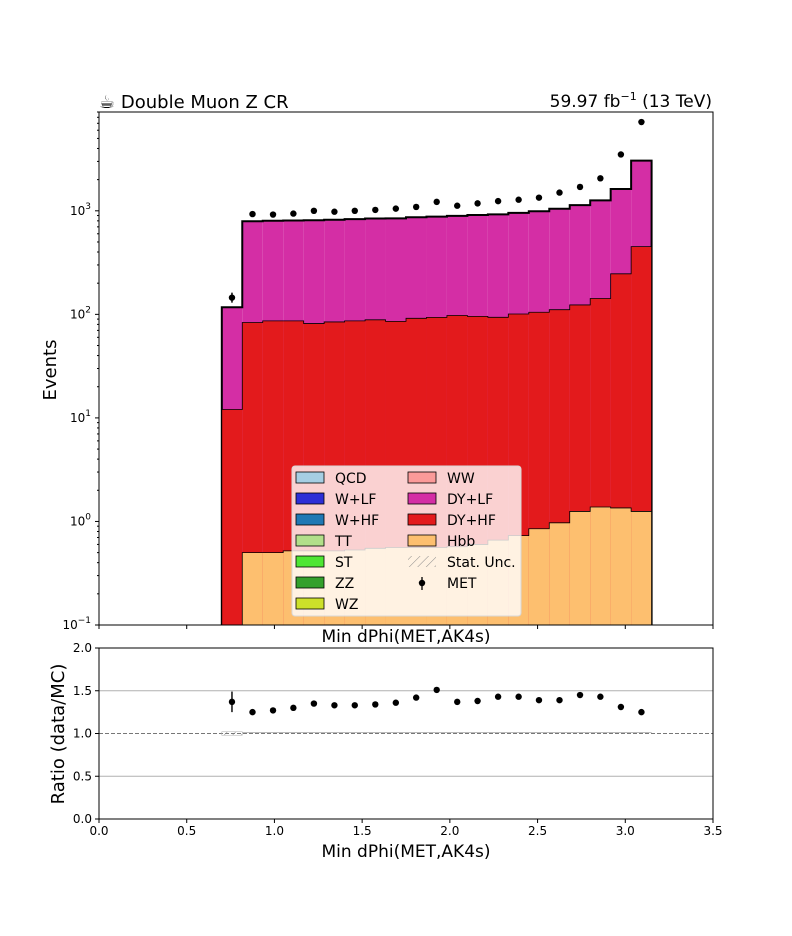  What do you see at coordinates (343, 542) in the screenshot?
I see `legend-label-tt: TT` at bounding box center [343, 542].